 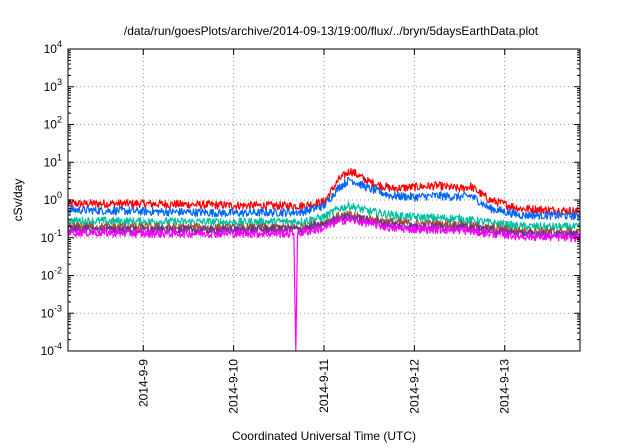 I want to click on x-tick-label: 2014-9-12, so click(x=414, y=386).